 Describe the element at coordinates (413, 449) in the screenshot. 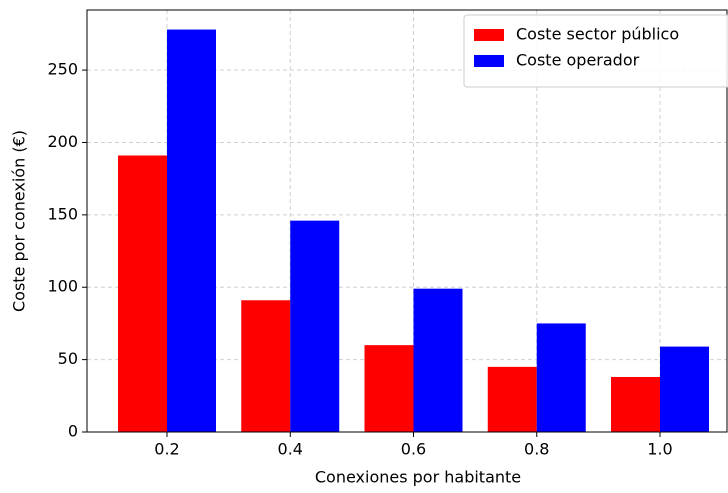

I see `x-tick-label: 0.6` at that location.